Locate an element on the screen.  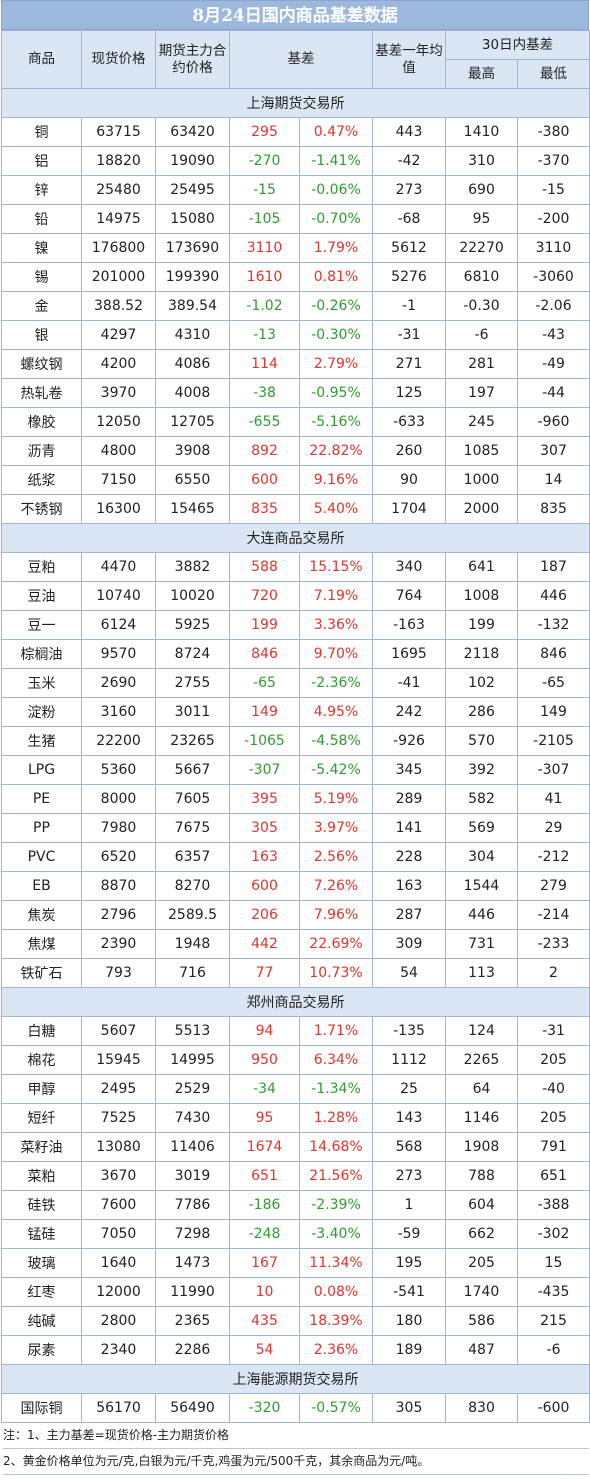
cell-avg: 443 is located at coordinates (409, 132).